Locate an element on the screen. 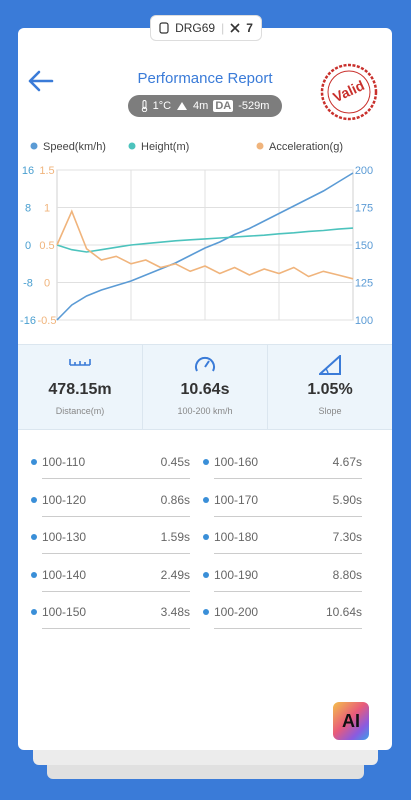 The height and width of the screenshot is (800, 411). y-tick-label: 100 is located at coordinates (364, 321).